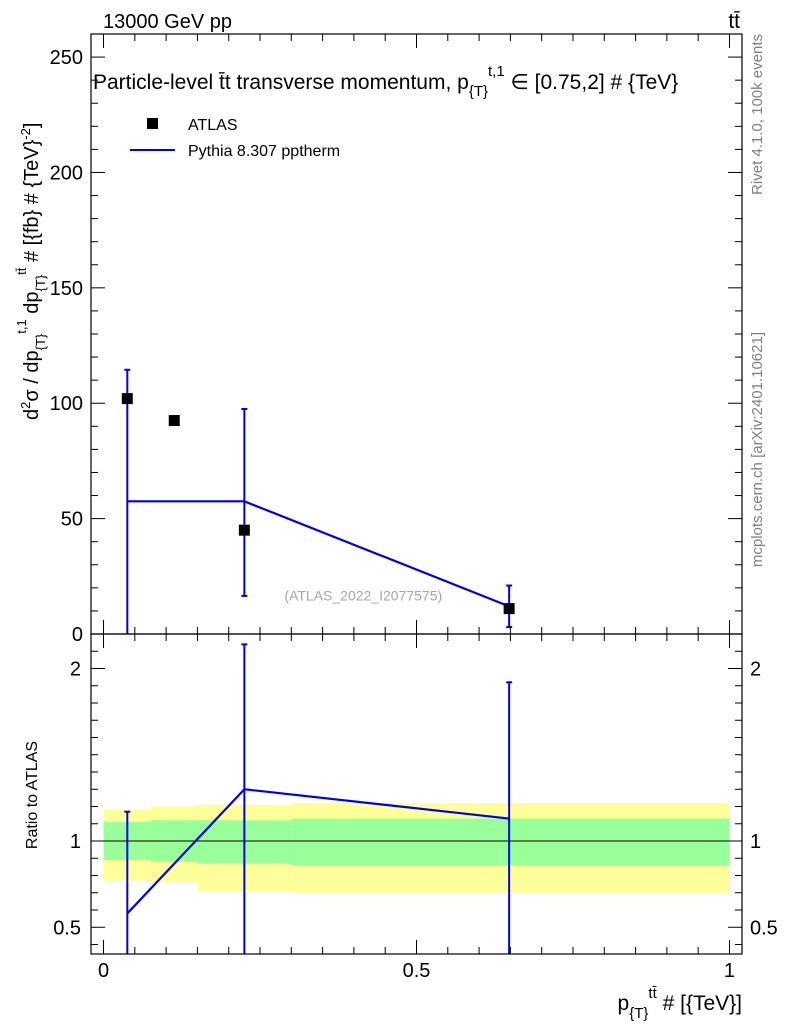 This screenshot has width=786, height=1024. Describe the element at coordinates (66, 58) in the screenshot. I see `main-ytick-label: 250` at that location.